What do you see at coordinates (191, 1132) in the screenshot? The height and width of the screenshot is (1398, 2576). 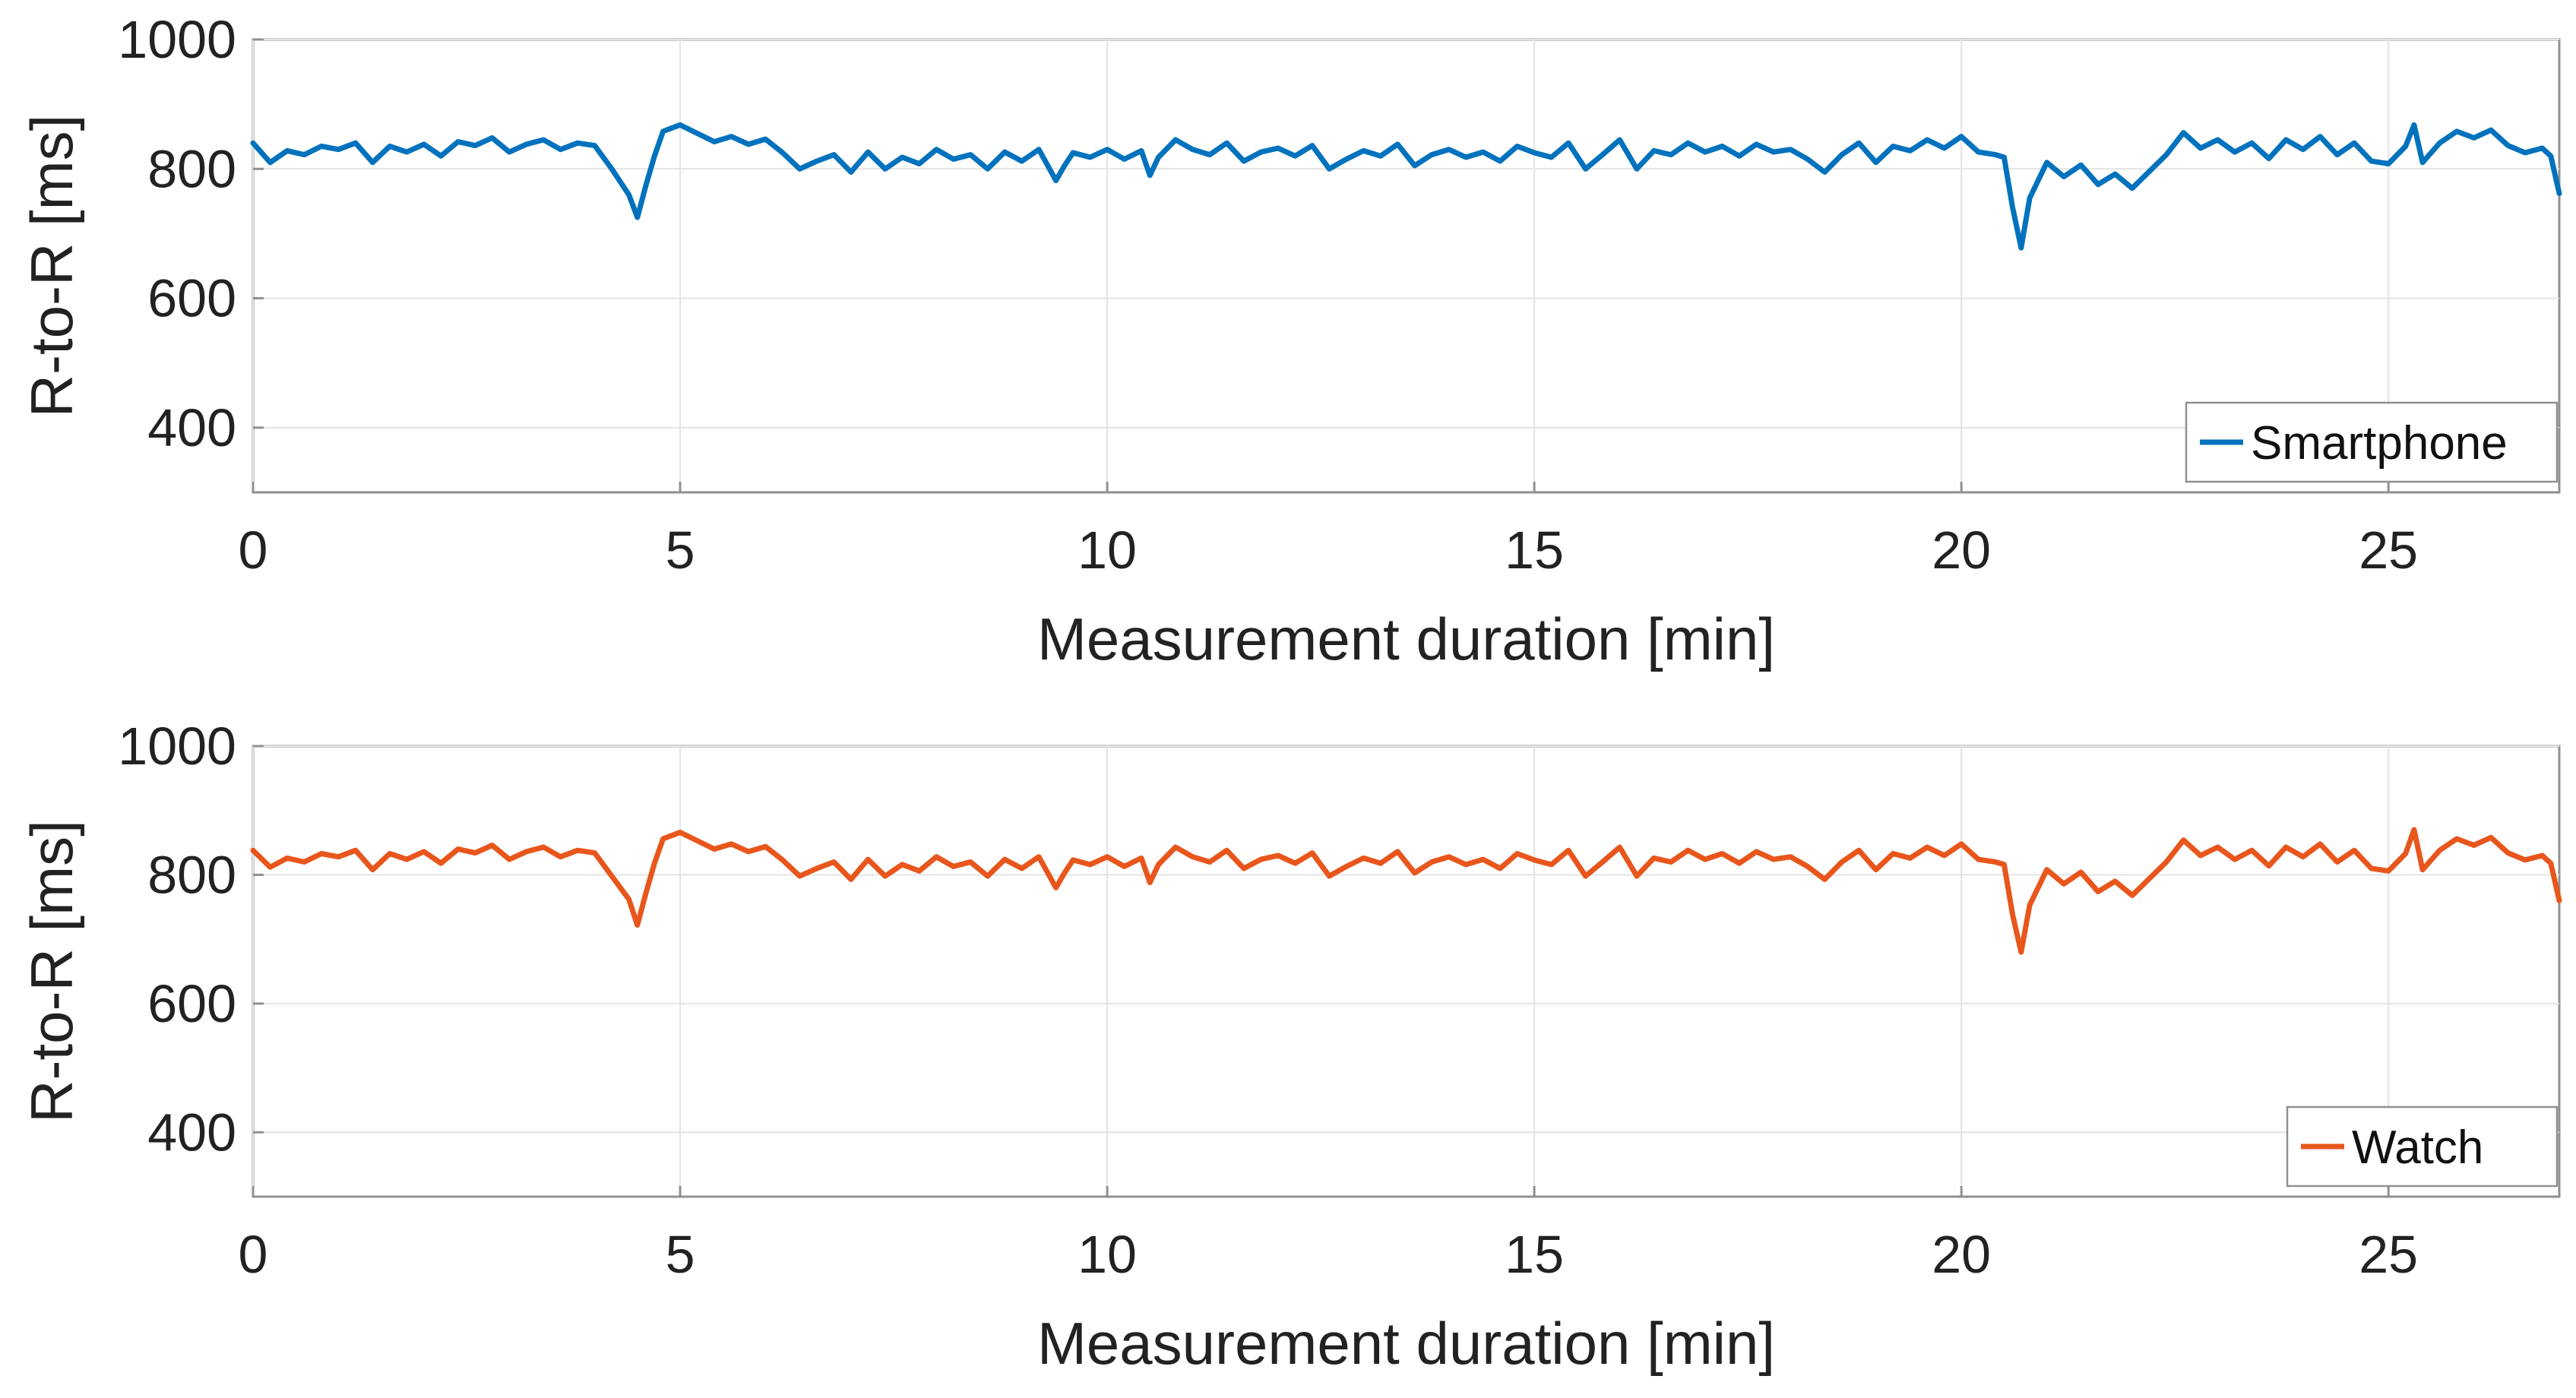 I see `chart-2-y-tick-label: 400` at bounding box center [191, 1132].